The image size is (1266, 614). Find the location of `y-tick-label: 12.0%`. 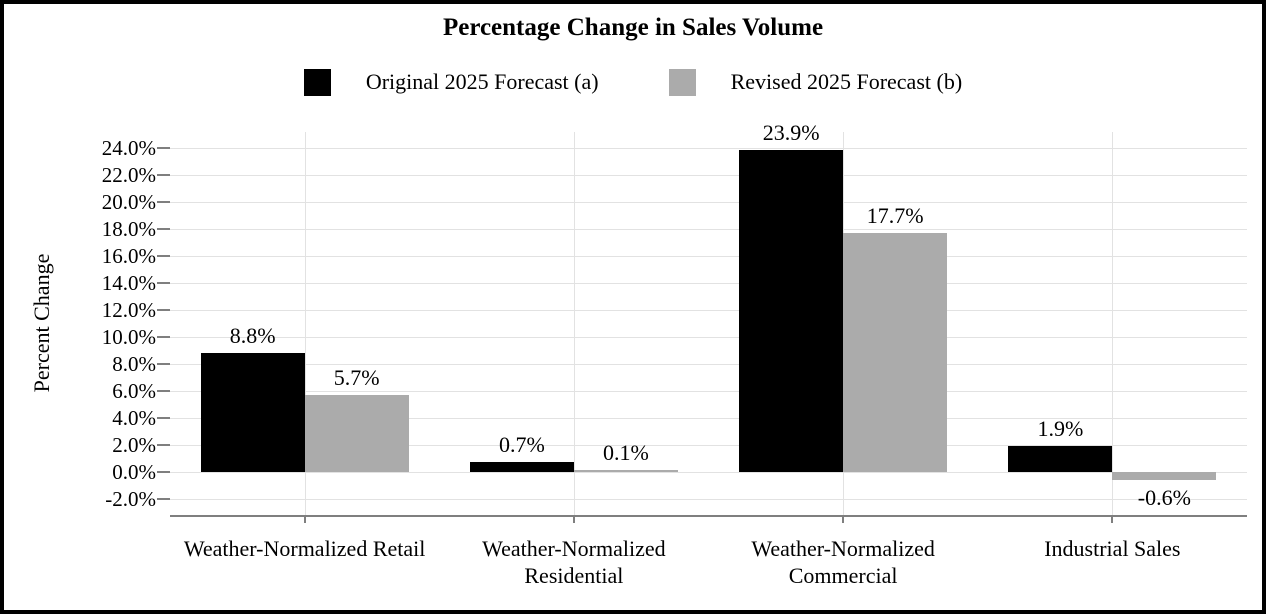

y-tick-label: 12.0% is located at coordinates (128, 310).